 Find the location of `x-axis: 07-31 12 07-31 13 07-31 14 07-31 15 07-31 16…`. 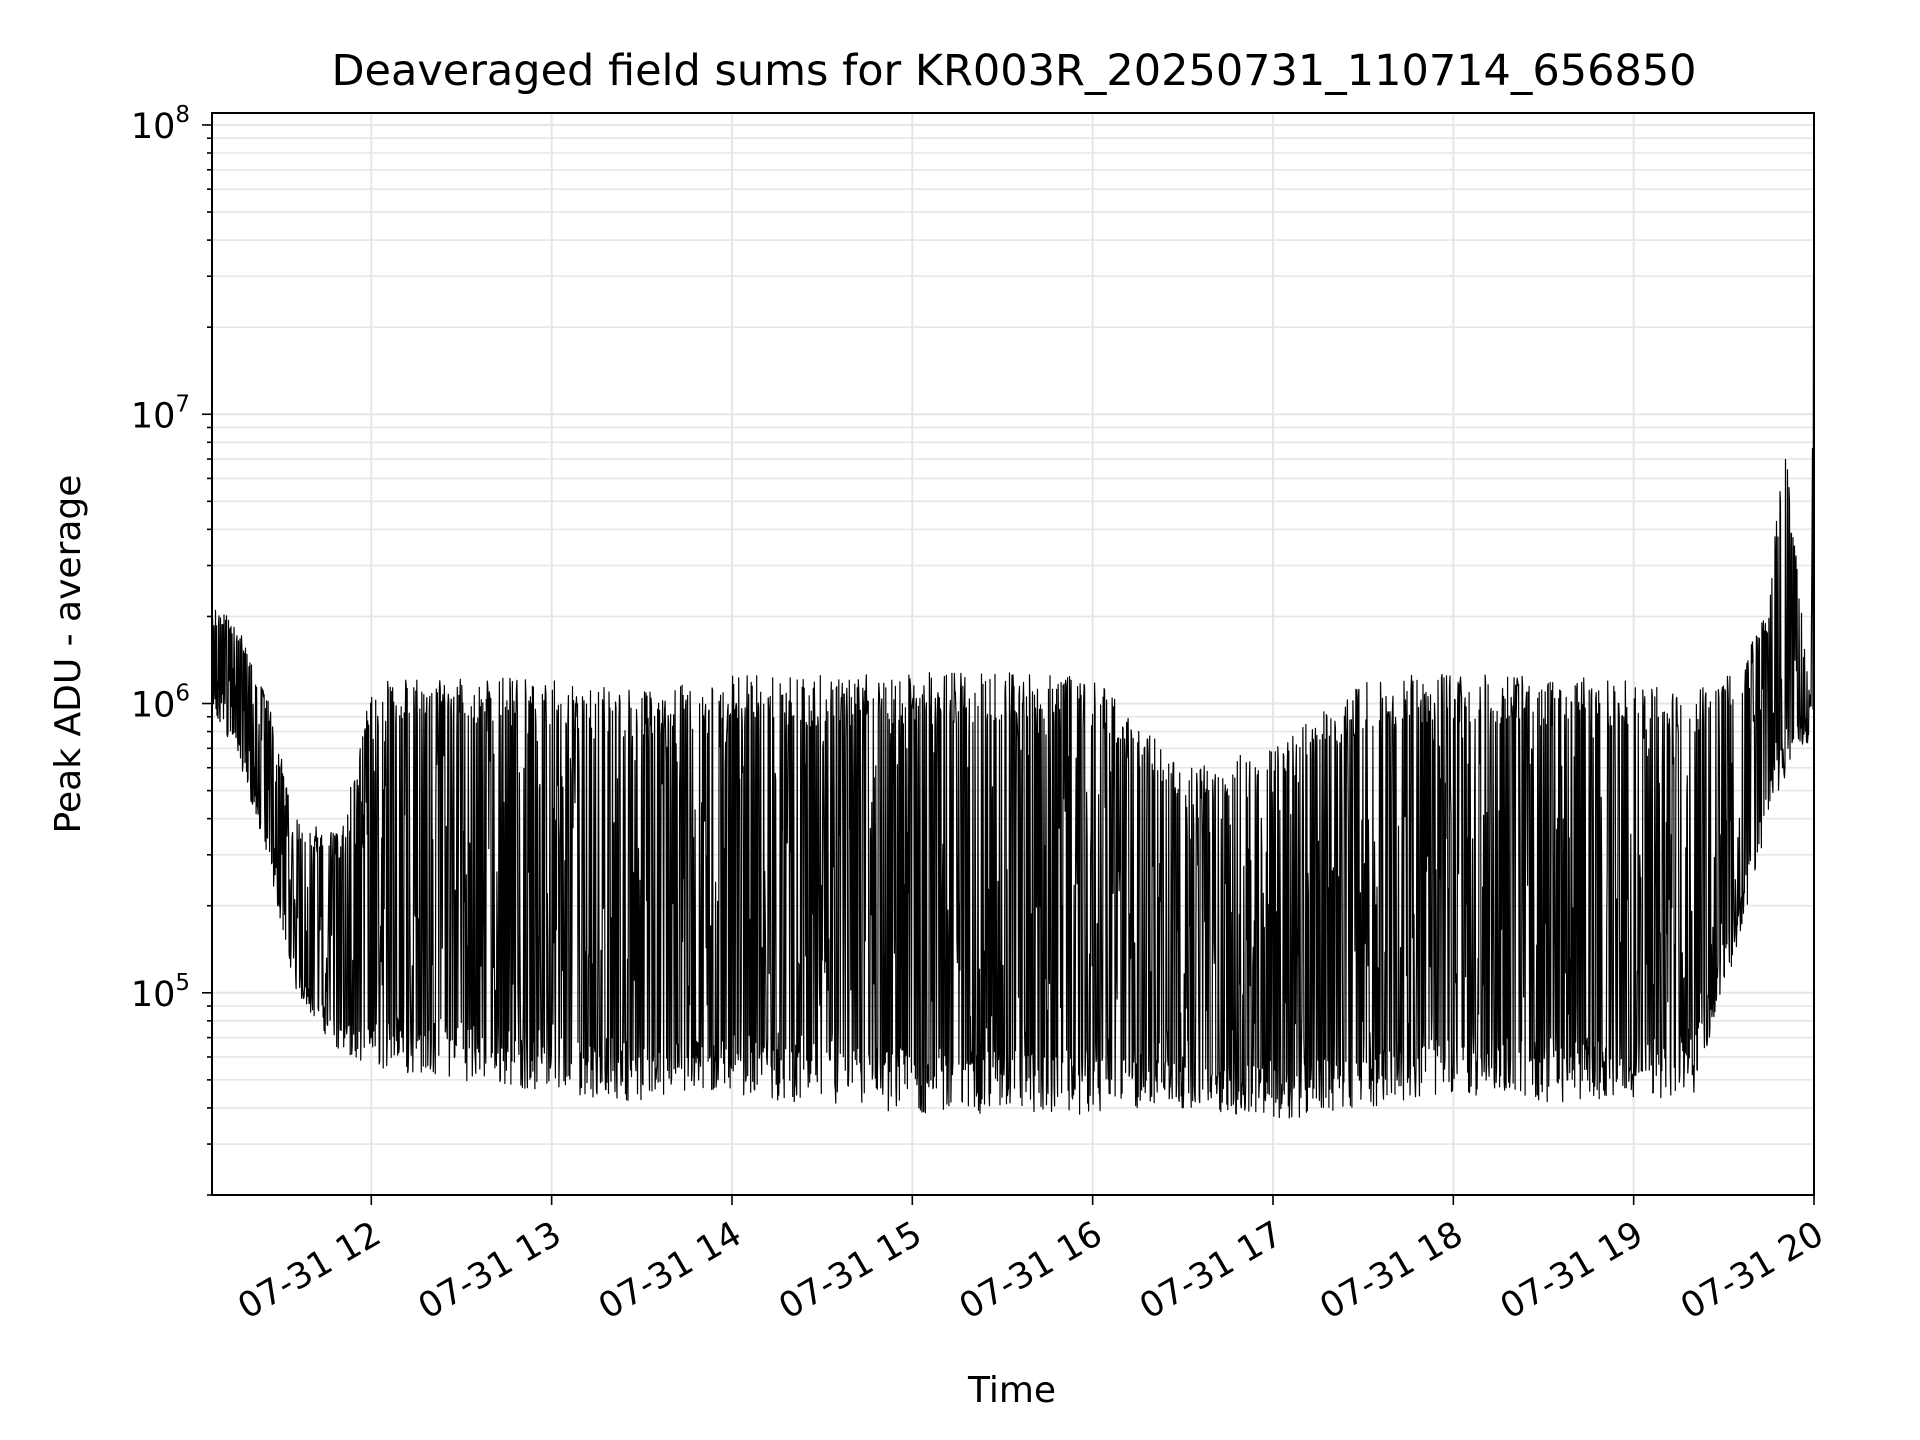

x-axis: 07-31 12 07-31 13 07-31 14 07-31 15 07-31 16… is located at coordinates (1031, 1261).